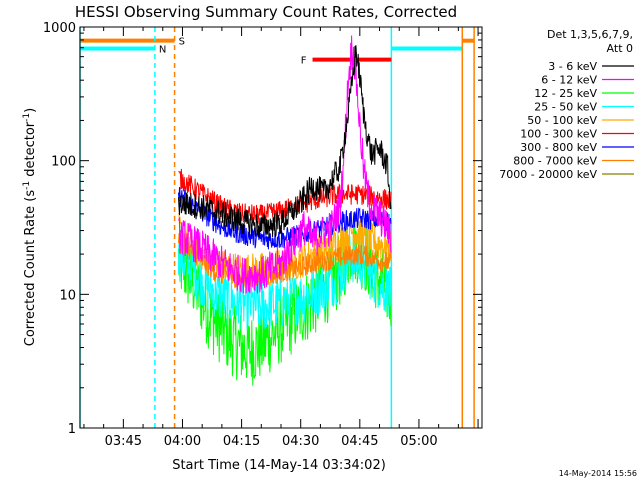 This screenshot has height=480, width=640. What do you see at coordinates (59, 28) in the screenshot?
I see `y-tick-label: 1000` at bounding box center [59, 28].